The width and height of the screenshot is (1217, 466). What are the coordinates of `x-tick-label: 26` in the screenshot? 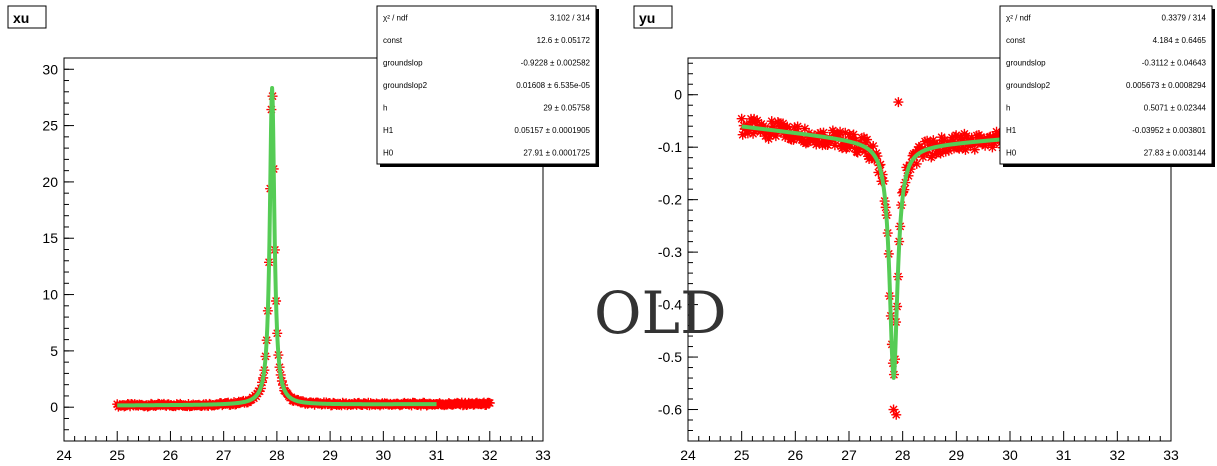 It's located at (171, 455).